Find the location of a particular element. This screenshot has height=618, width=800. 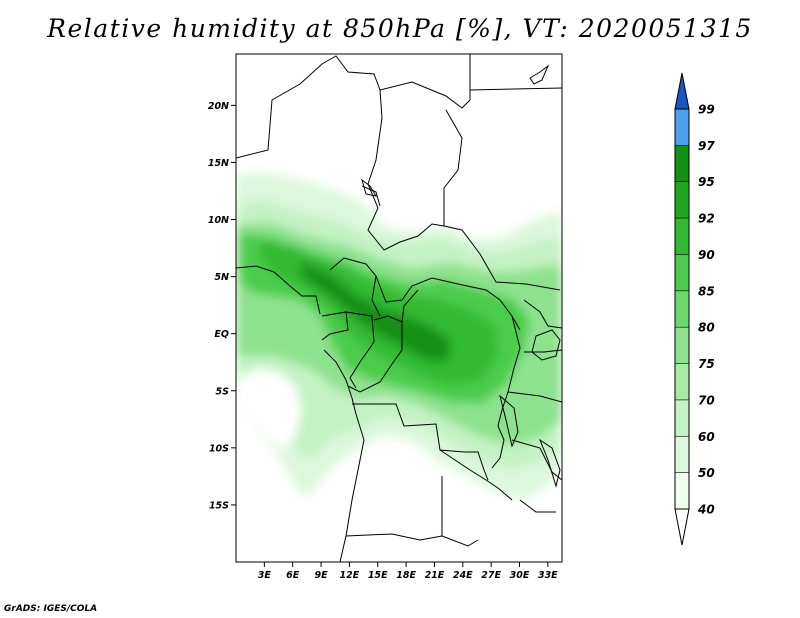

lat-tick-label: 15N is located at coordinates (218, 163).